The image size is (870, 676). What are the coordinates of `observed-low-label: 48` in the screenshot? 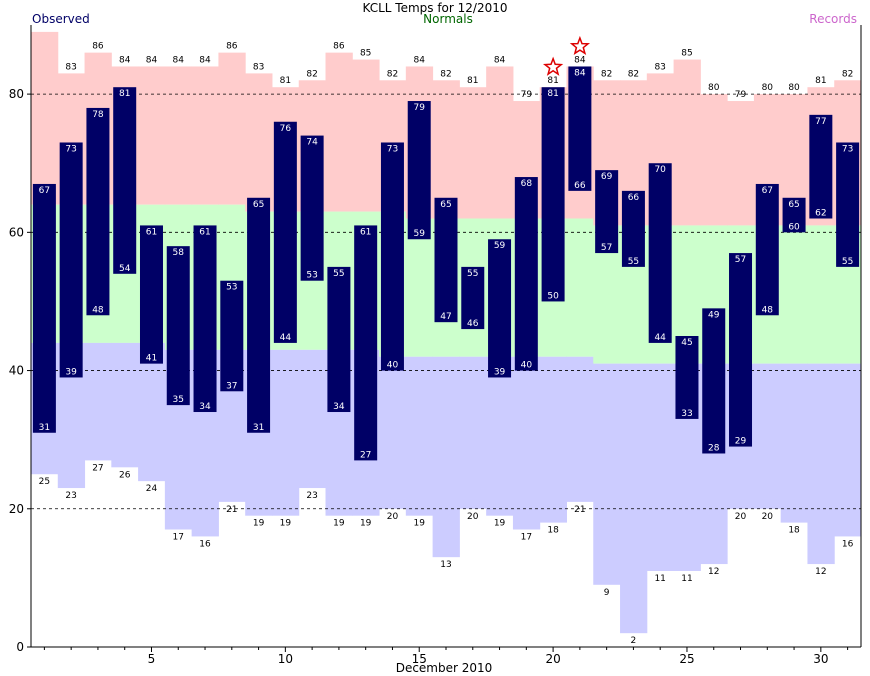 It's located at (98, 310).